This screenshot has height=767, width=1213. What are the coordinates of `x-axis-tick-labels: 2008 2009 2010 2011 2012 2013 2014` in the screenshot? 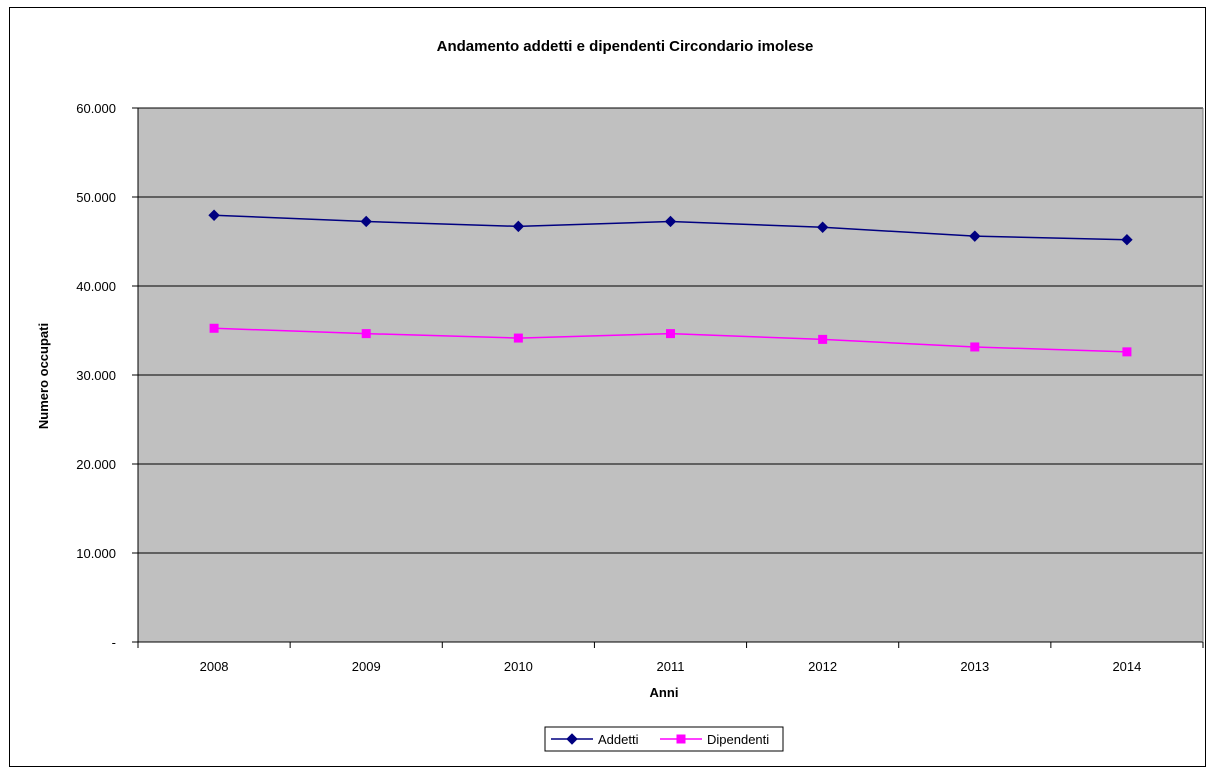 It's located at (671, 666).